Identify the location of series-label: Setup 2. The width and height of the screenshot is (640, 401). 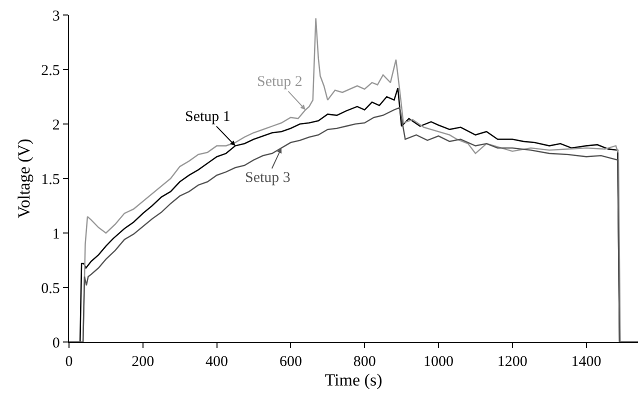
(279, 82).